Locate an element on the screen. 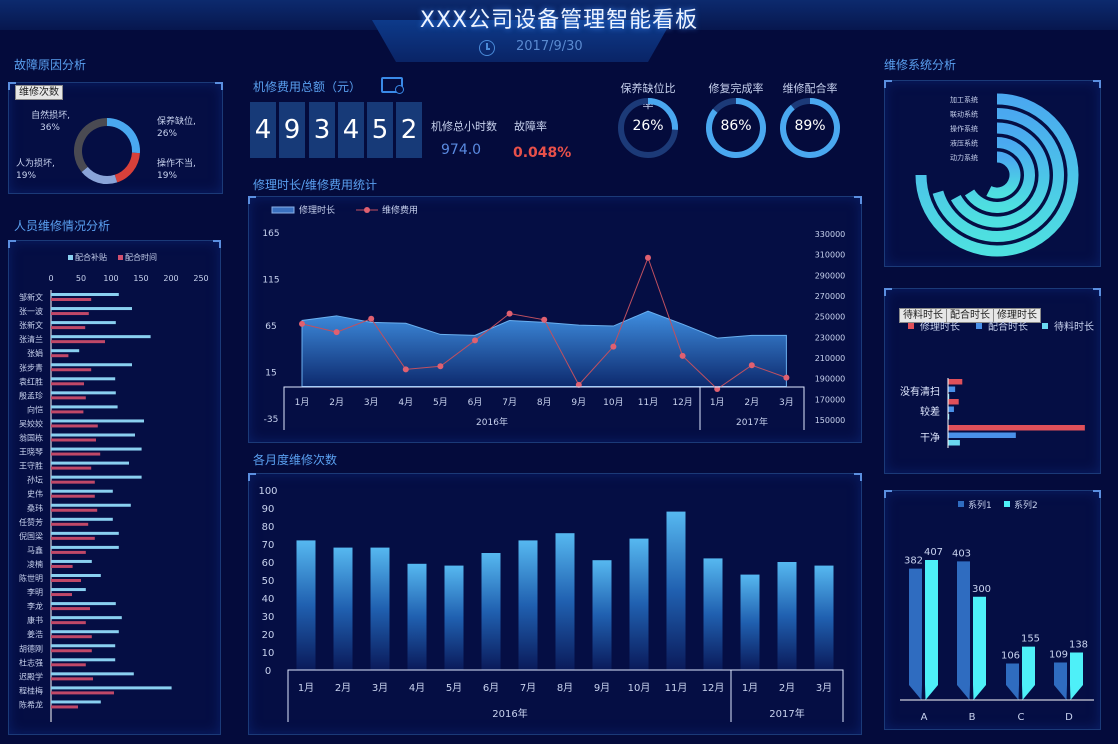 This screenshot has width=1118, height=744. wait-time-button: 待料时长 is located at coordinates (923, 315).